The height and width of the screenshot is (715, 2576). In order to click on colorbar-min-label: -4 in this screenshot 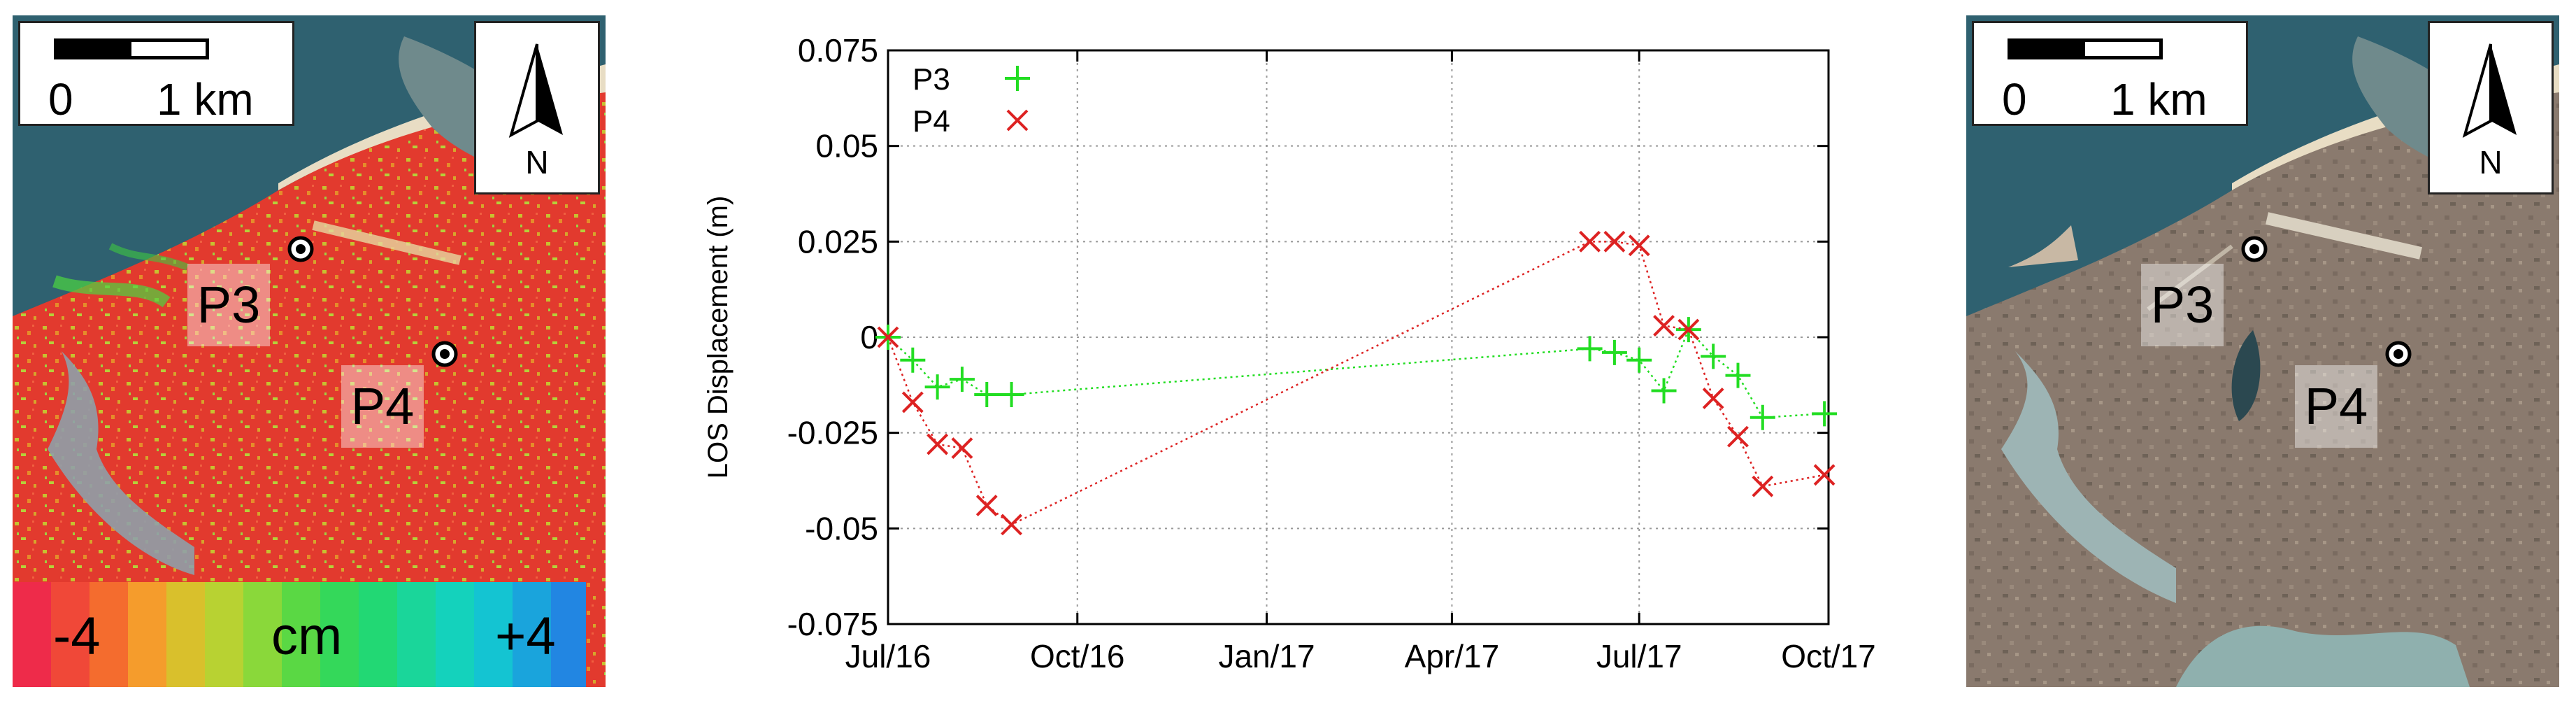, I will do `click(77, 636)`.